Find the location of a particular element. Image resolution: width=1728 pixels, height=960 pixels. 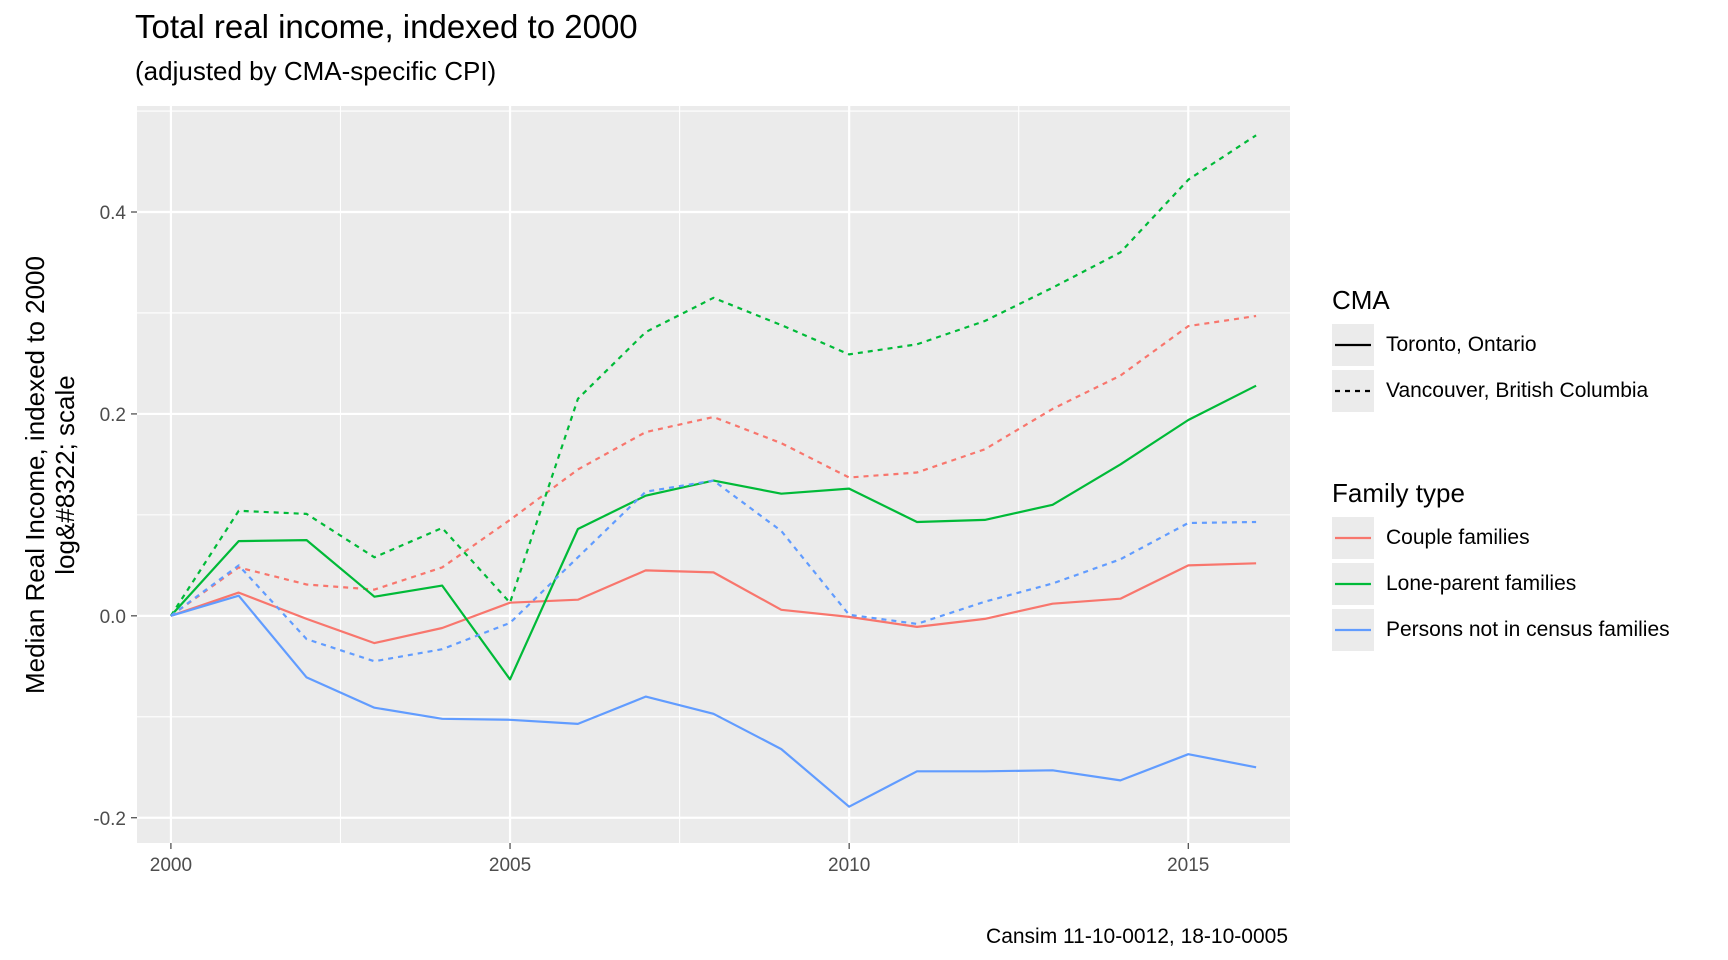

legend-label-lone-parent: Lone-parent families is located at coordinates (1481, 583).